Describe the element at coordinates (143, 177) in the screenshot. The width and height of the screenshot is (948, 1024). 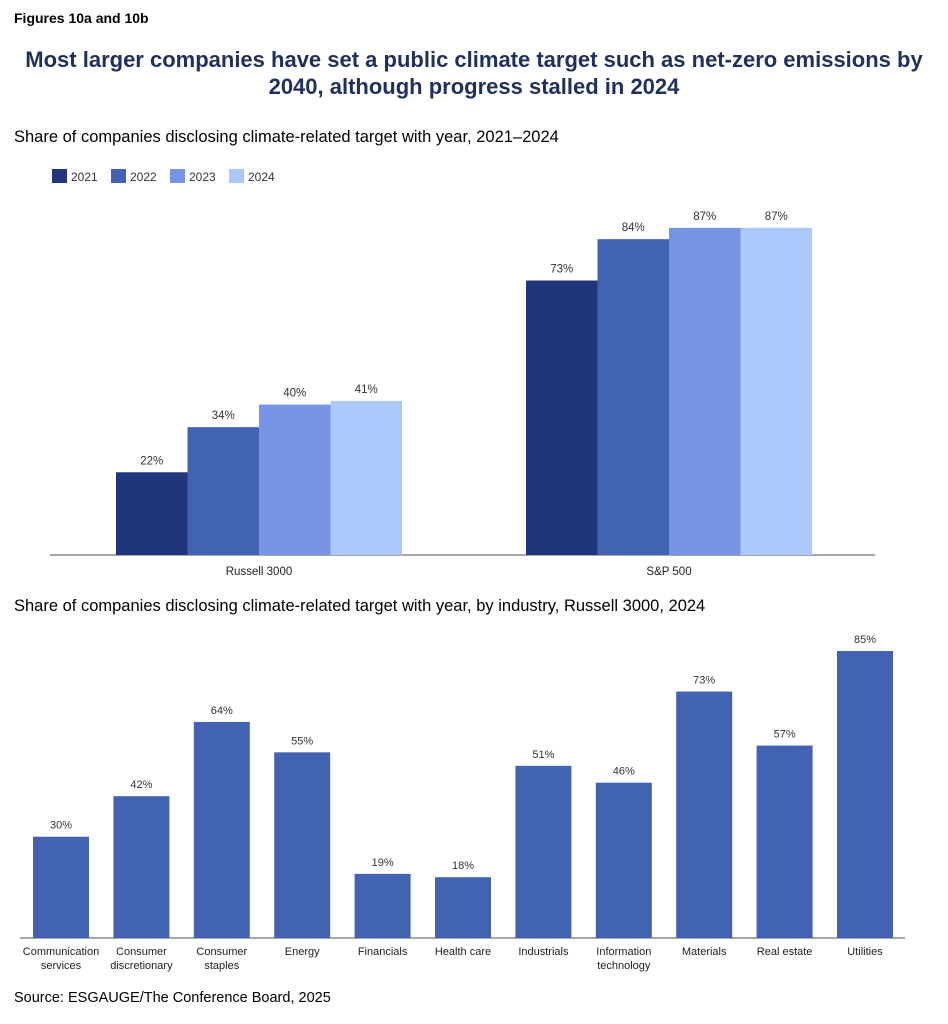
I see `legend-label-2022: 2022` at that location.